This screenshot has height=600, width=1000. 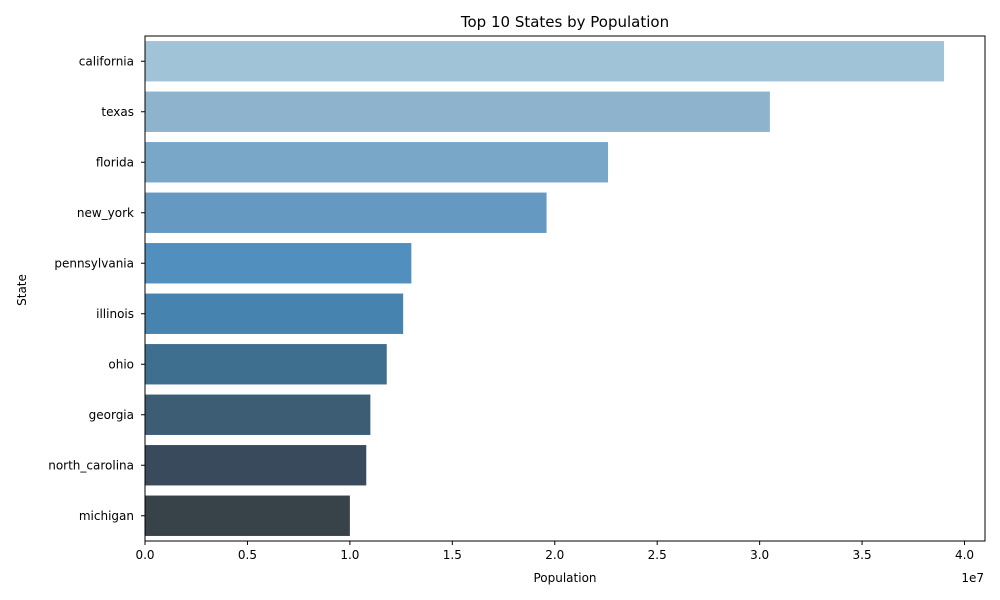 I want to click on bar-georgia, so click(x=258, y=414).